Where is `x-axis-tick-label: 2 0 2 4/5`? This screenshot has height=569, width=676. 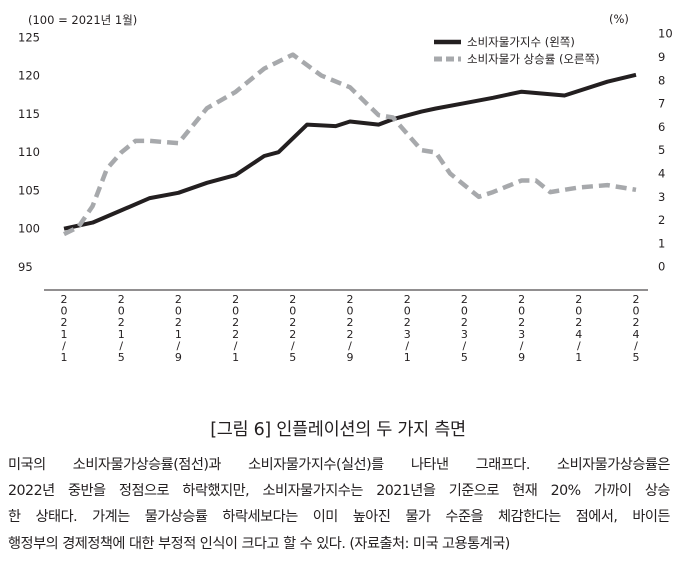
x-axis-tick-label: 2 0 2 4/5 is located at coordinates (636, 328).